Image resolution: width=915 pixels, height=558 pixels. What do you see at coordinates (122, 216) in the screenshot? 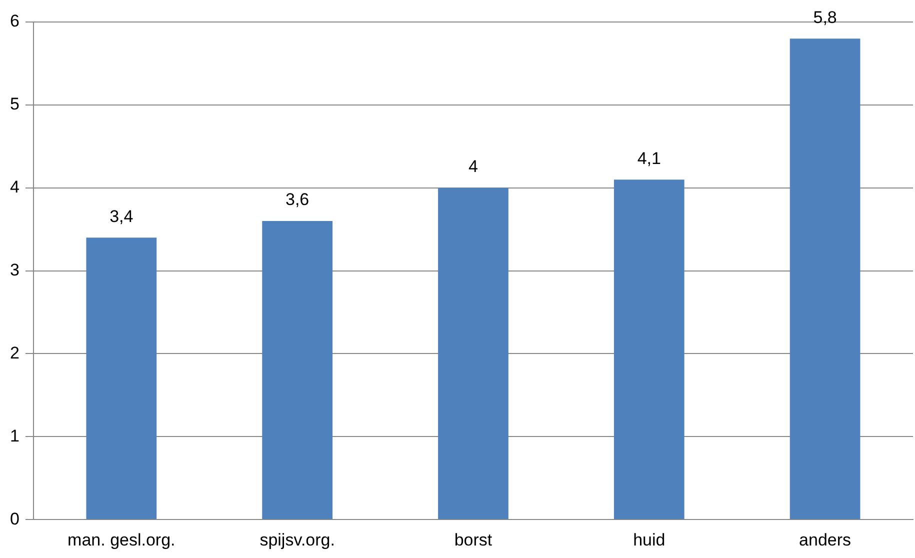
I see `data-label: 3,4` at bounding box center [122, 216].